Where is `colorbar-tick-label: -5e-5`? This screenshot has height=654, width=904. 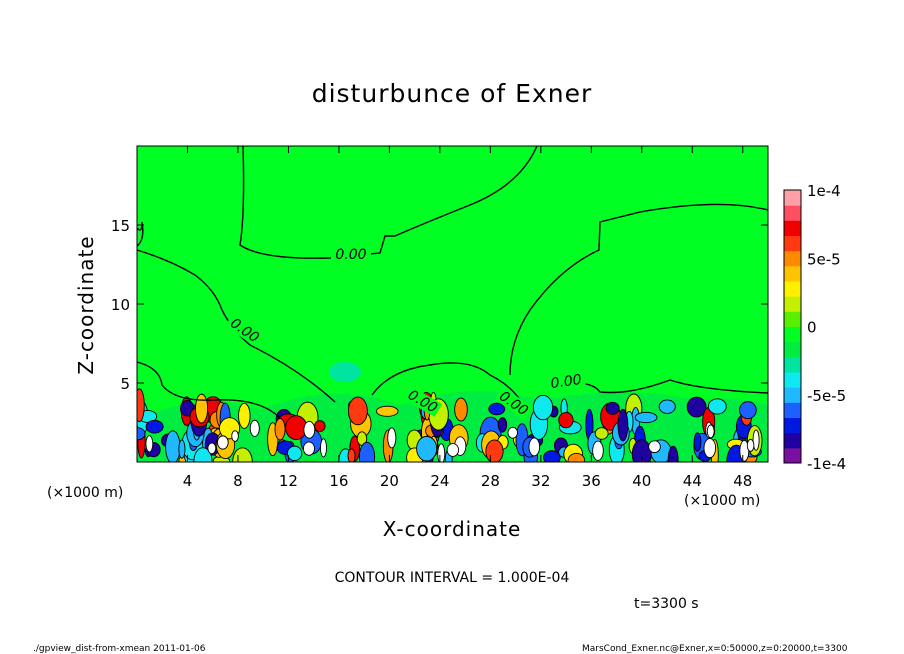
colorbar-tick-label: -5e-5 is located at coordinates (826, 396).